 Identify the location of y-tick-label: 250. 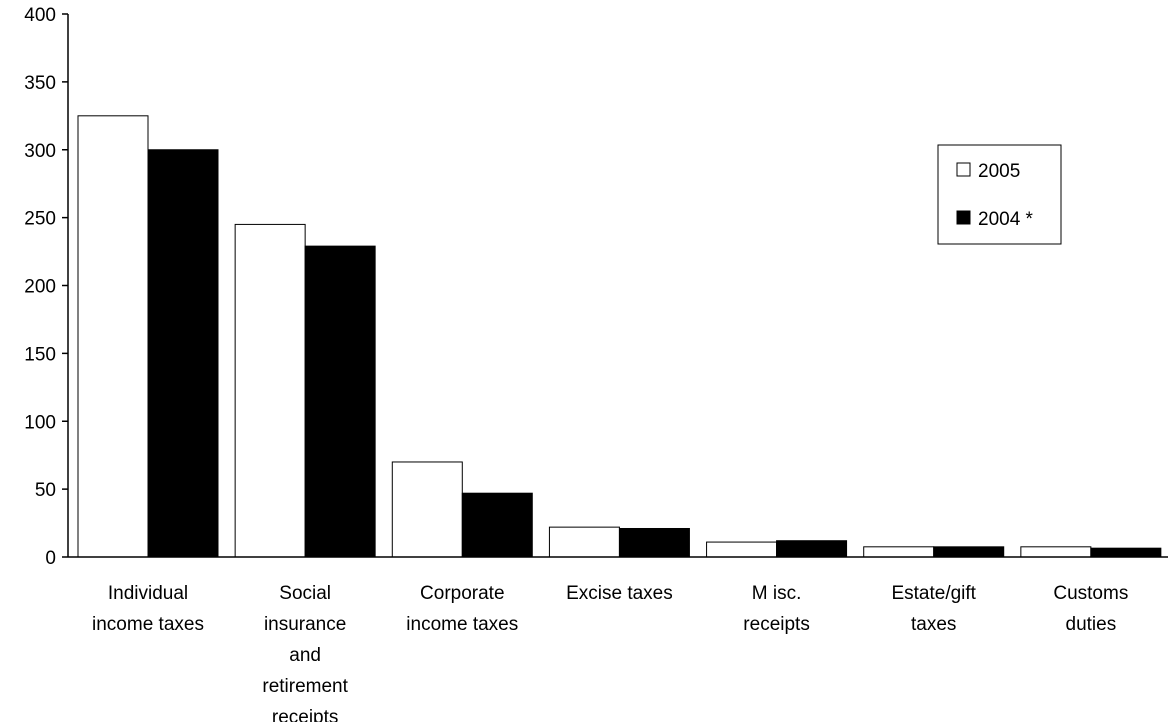
(40, 219).